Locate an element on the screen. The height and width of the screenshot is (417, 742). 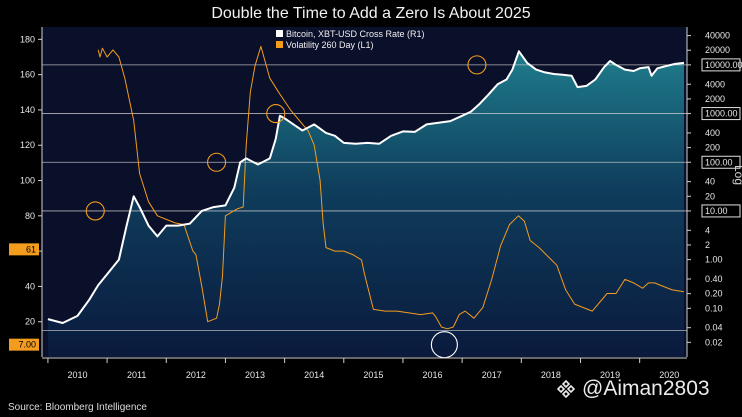
left-tick-label: 140 is located at coordinates (27, 110).